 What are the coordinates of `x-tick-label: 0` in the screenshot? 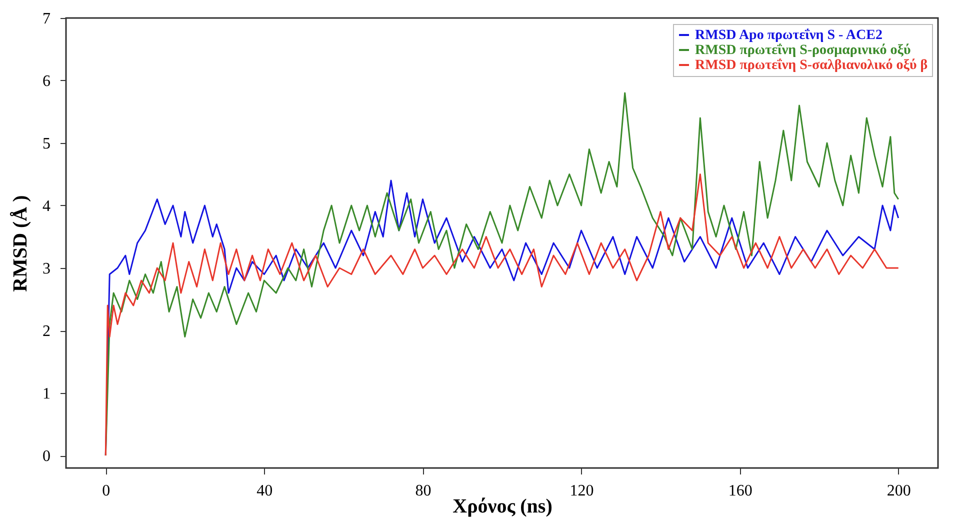 It's located at (106, 491).